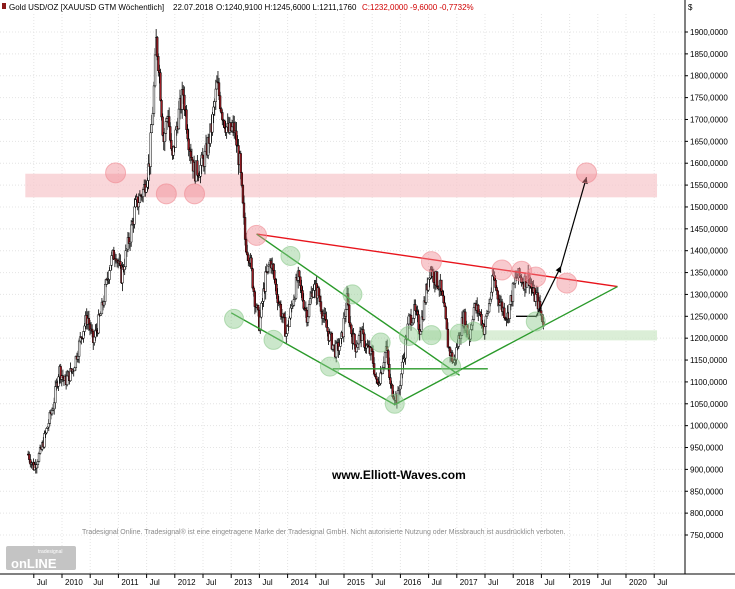 The image size is (735, 589). I want to click on y-tick-label: 800,0000, so click(707, 513).